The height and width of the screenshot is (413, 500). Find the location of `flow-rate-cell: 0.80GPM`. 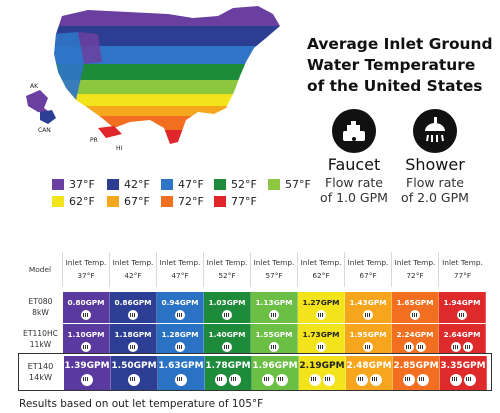

flow-rate-cell: 0.80GPM is located at coordinates (86, 307).